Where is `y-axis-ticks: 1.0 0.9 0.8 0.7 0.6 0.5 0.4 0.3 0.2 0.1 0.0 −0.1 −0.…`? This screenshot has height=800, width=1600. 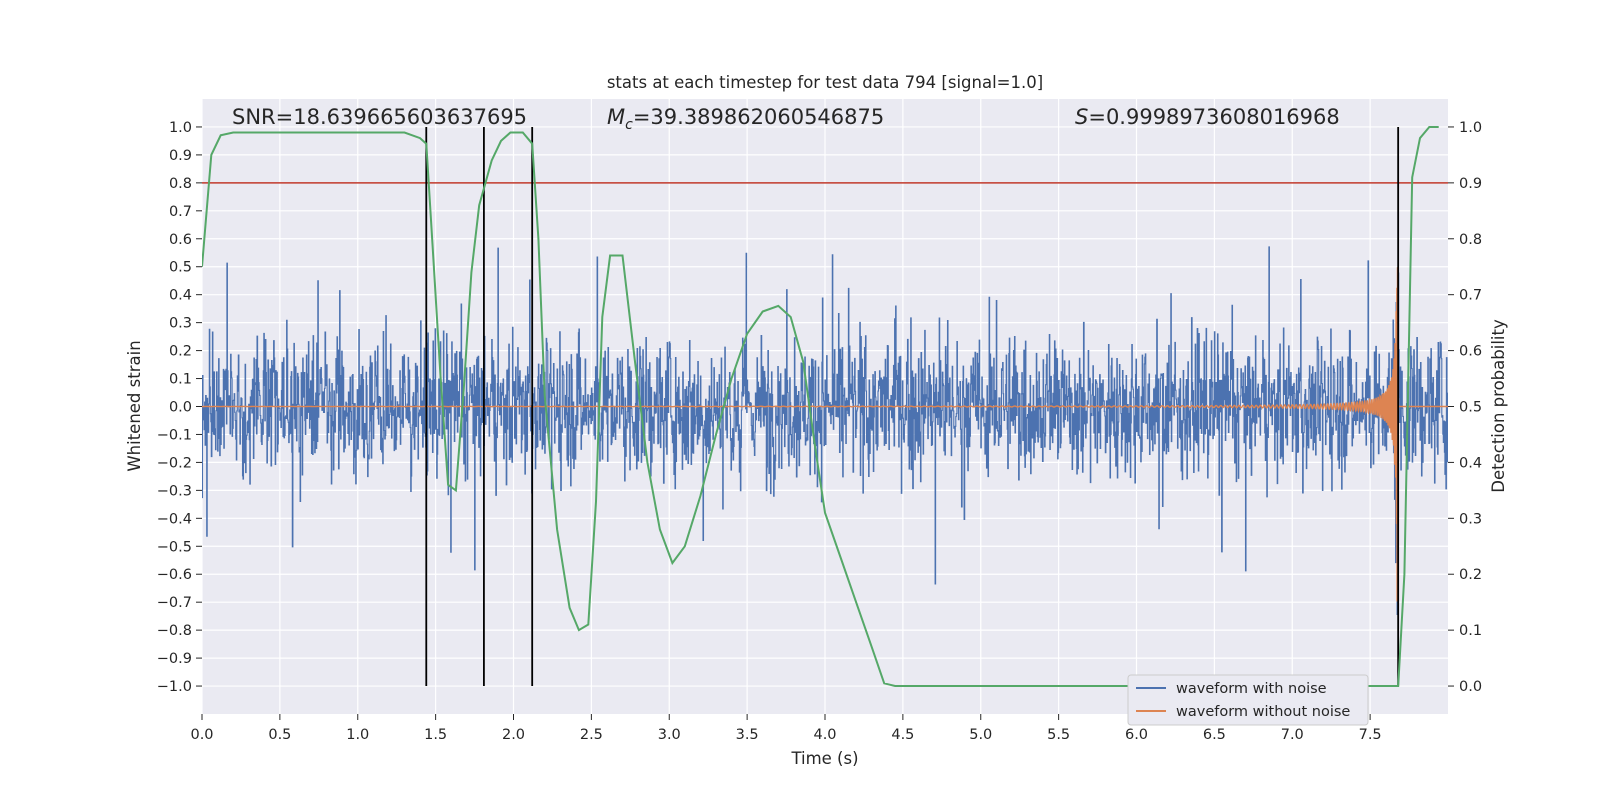 y-axis-ticks: 1.0 0.9 0.8 0.7 0.6 0.5 0.4 0.3 0.2 0.1 0.0 −0.1 −0.… is located at coordinates (179, 407).